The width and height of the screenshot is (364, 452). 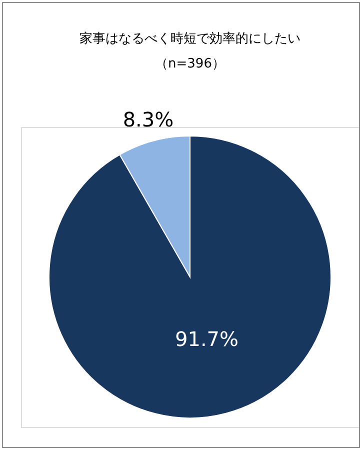 I want to click on chart-title: 家事はなるべく時短で効率的にしたい, so click(x=190, y=38).